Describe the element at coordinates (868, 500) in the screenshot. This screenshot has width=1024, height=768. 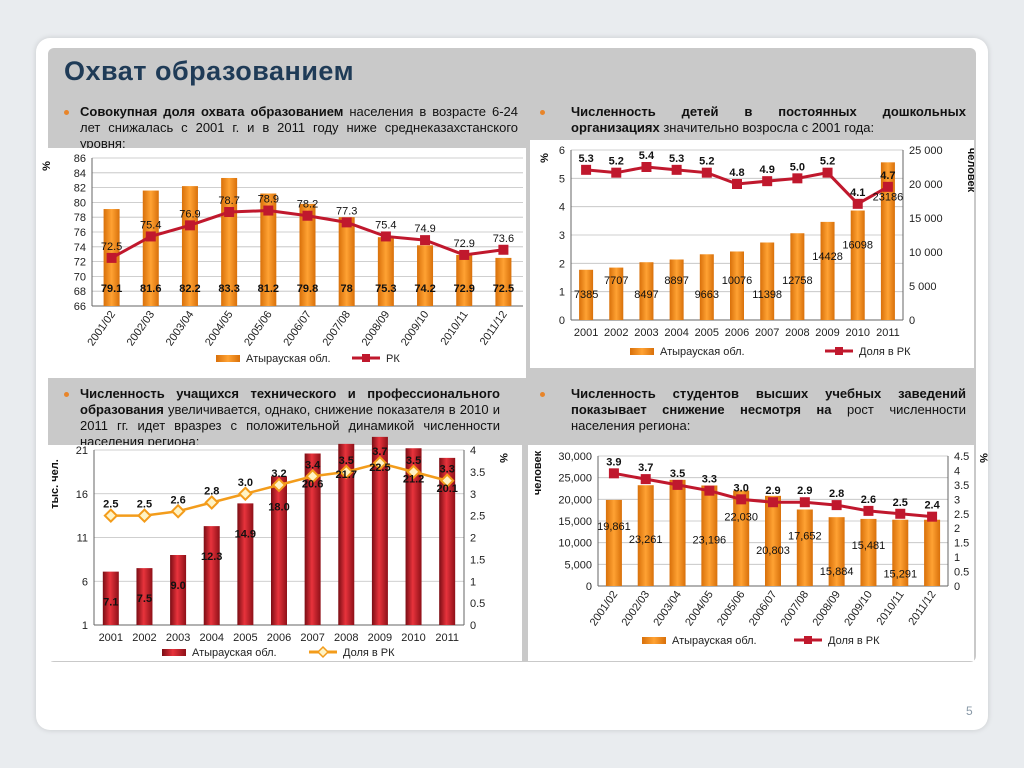
I see `line-value-label: 2.6` at that location.